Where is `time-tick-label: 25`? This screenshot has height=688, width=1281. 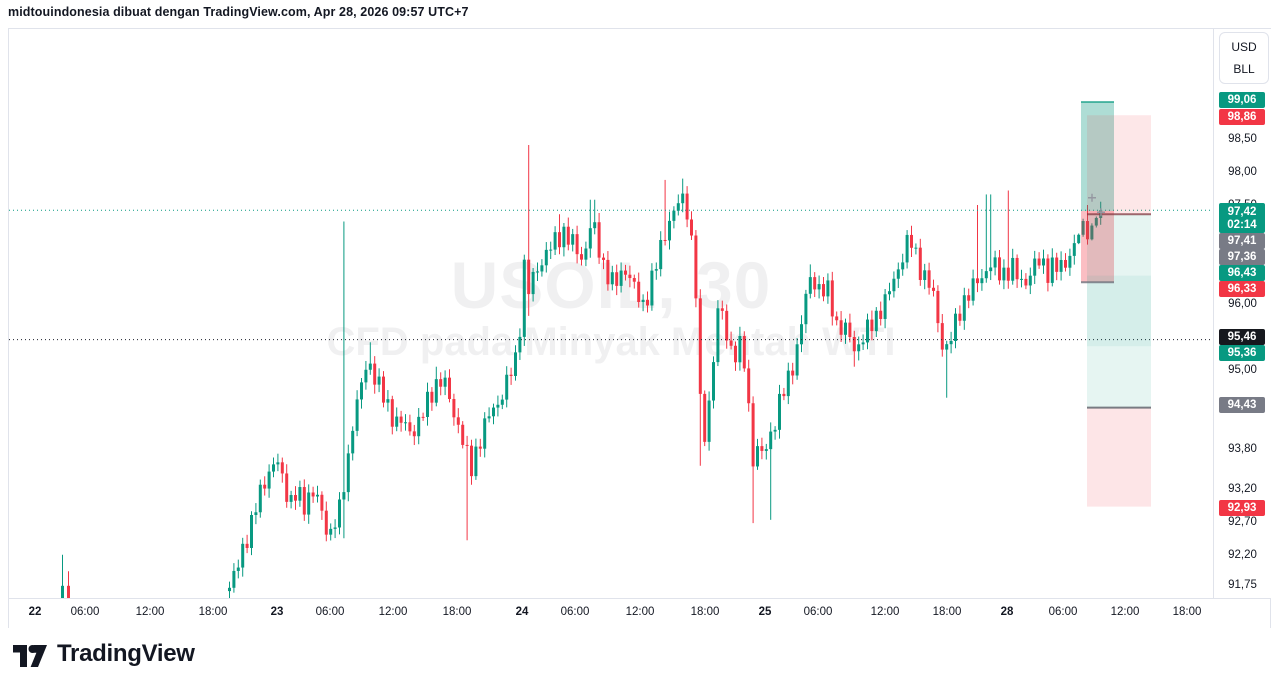
time-tick-label: 25 is located at coordinates (765, 612).